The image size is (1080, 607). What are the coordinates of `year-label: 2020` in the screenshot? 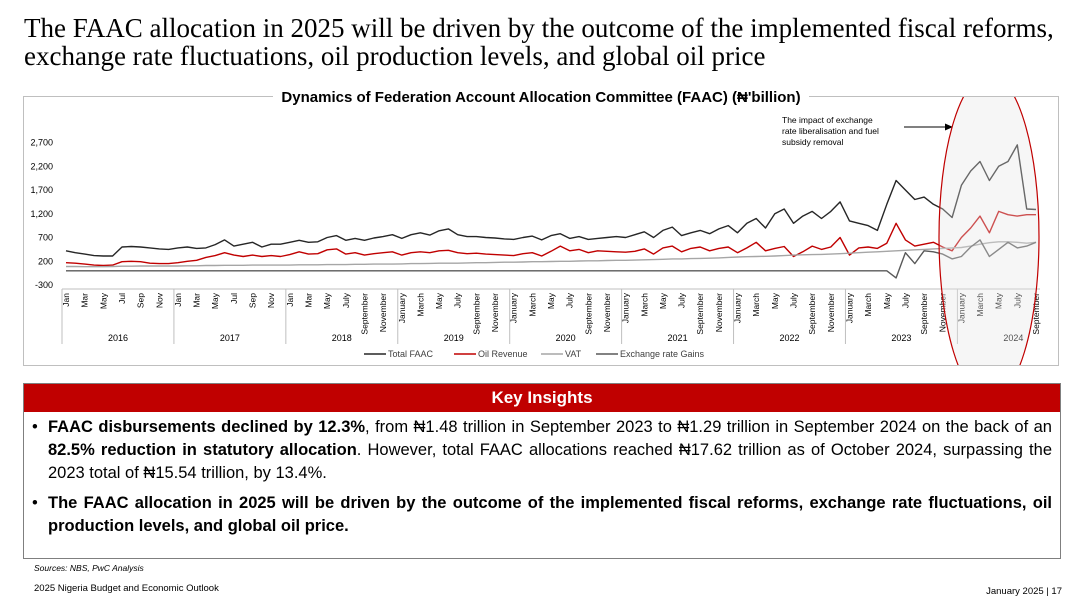 It's located at (566, 338).